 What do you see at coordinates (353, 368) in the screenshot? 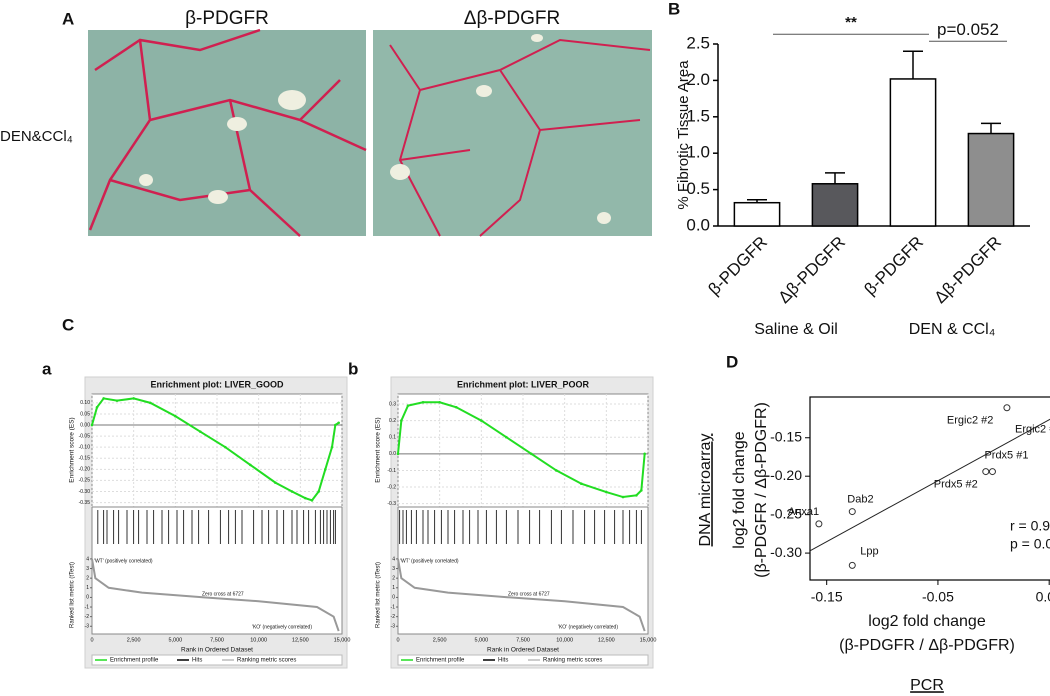
I see `panel-label: b` at bounding box center [353, 368].